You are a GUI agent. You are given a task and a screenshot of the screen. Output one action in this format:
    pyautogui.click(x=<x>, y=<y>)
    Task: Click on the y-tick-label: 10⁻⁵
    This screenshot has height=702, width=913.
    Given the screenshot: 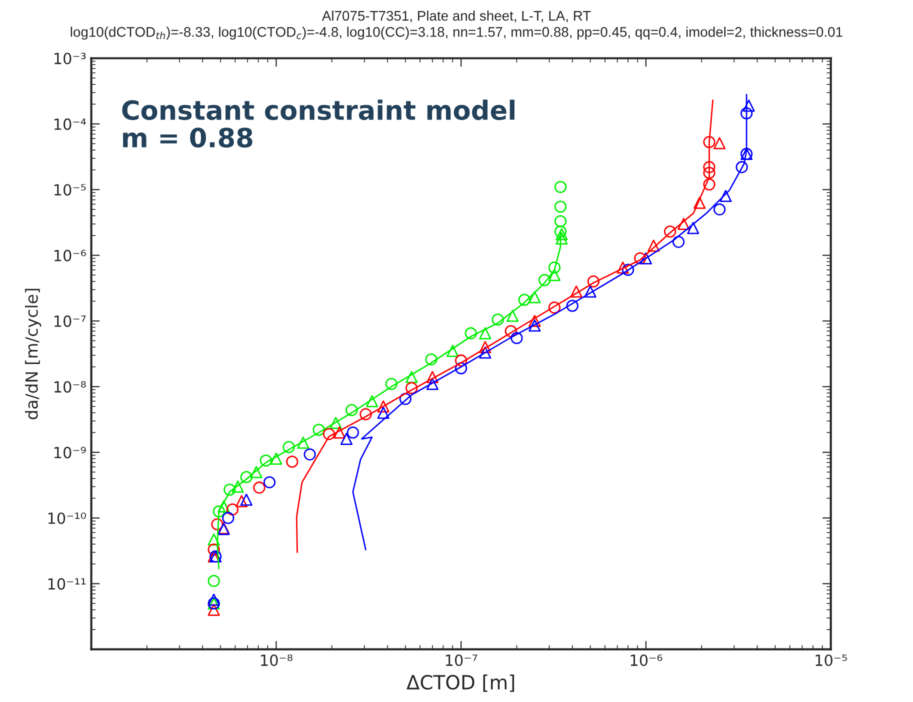 What is the action you would take?
    pyautogui.click(x=70, y=190)
    